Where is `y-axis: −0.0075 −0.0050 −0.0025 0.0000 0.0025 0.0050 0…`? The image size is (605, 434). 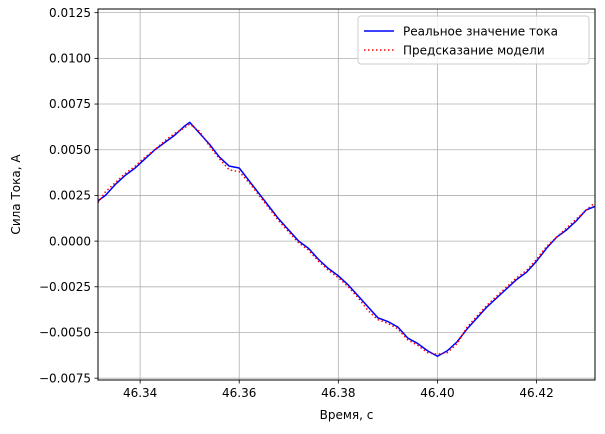
y-axis: −0.0075 −0.0050 −0.0025 0.0000 0.0025 0.0050 0… is located at coordinates (68, 195).